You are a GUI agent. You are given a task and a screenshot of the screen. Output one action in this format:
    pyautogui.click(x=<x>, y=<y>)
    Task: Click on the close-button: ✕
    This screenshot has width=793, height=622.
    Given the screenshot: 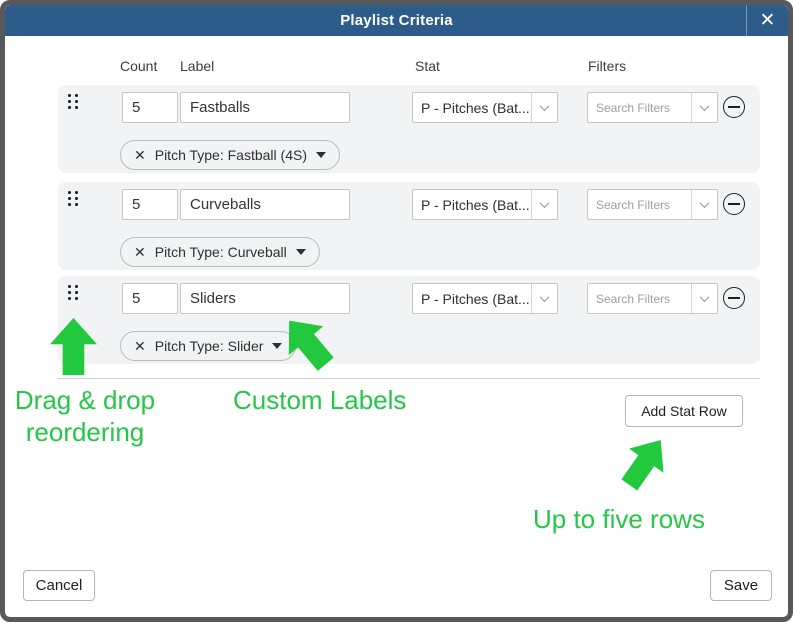 What is the action you would take?
    pyautogui.click(x=767, y=20)
    